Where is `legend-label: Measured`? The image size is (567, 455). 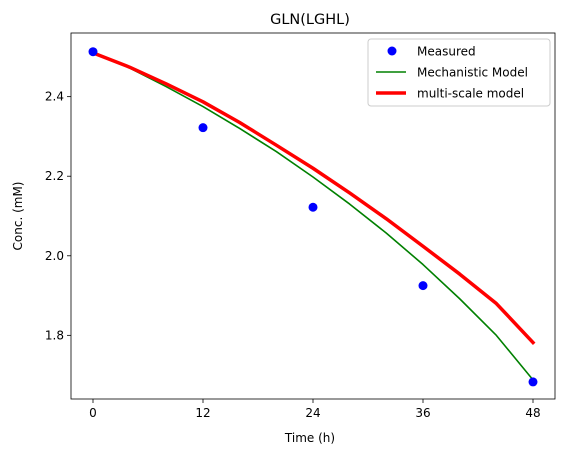
legend-label: Measured is located at coordinates (446, 52).